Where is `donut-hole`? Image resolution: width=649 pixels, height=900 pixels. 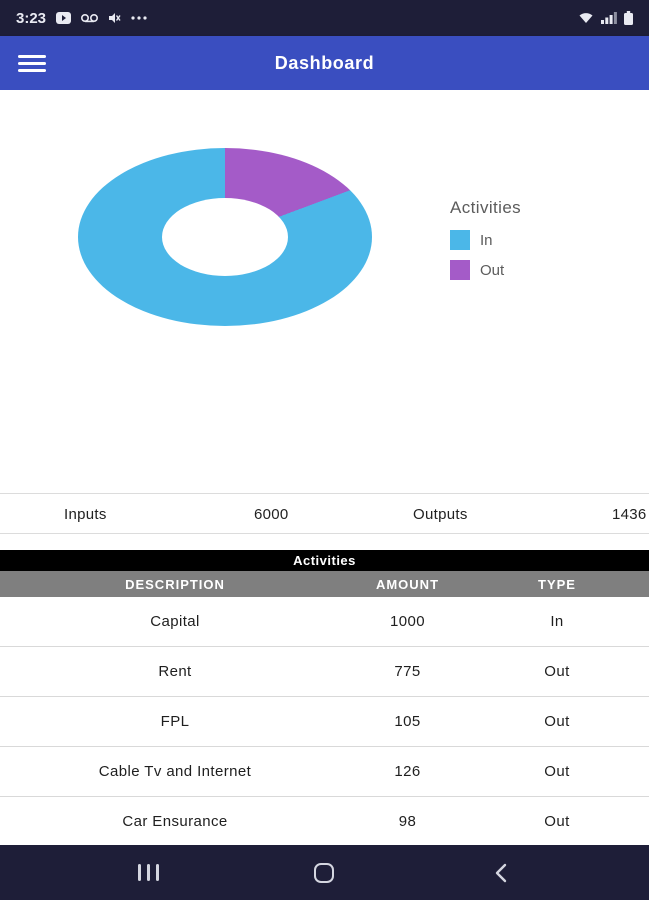 donut-hole is located at coordinates (225, 237).